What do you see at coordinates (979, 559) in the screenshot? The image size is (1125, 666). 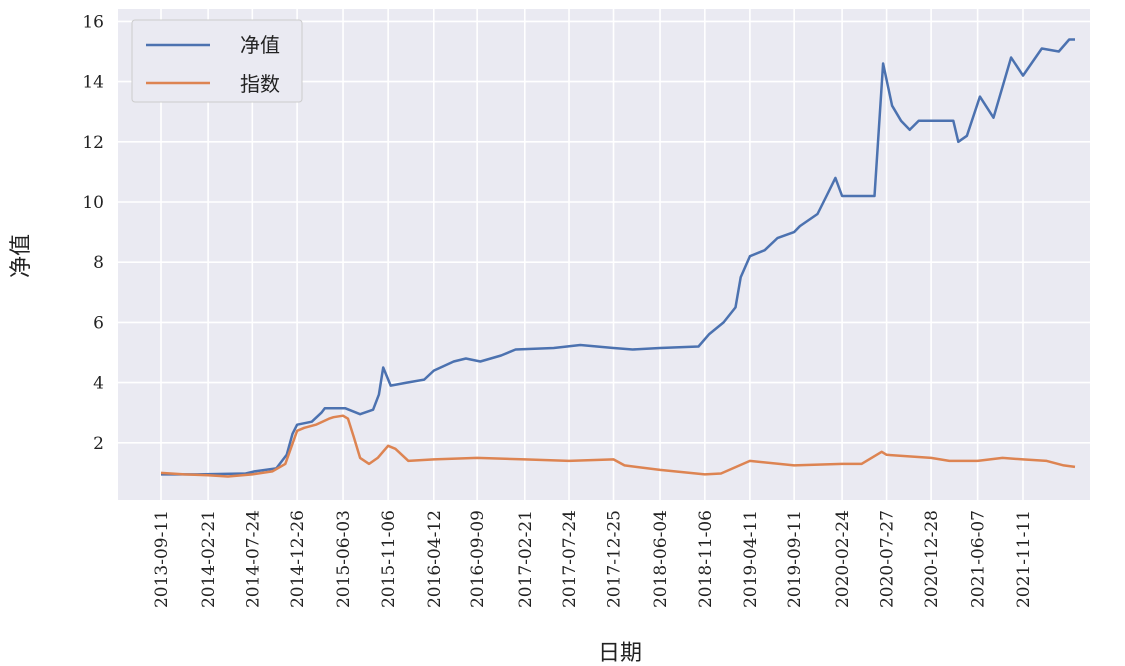 I see `x-tick-label: 2021-06-07` at bounding box center [979, 559].